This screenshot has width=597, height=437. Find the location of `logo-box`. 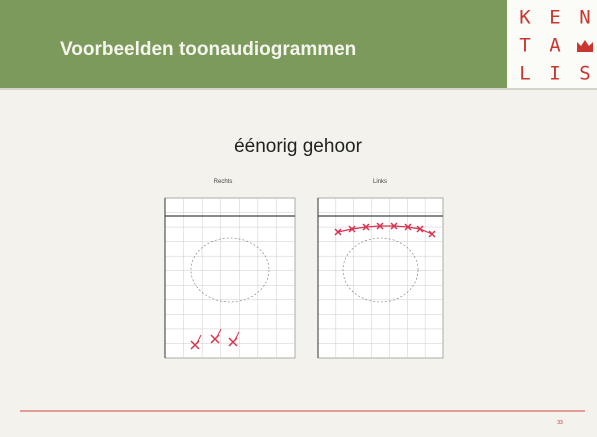

logo-box is located at coordinates (552, 44).